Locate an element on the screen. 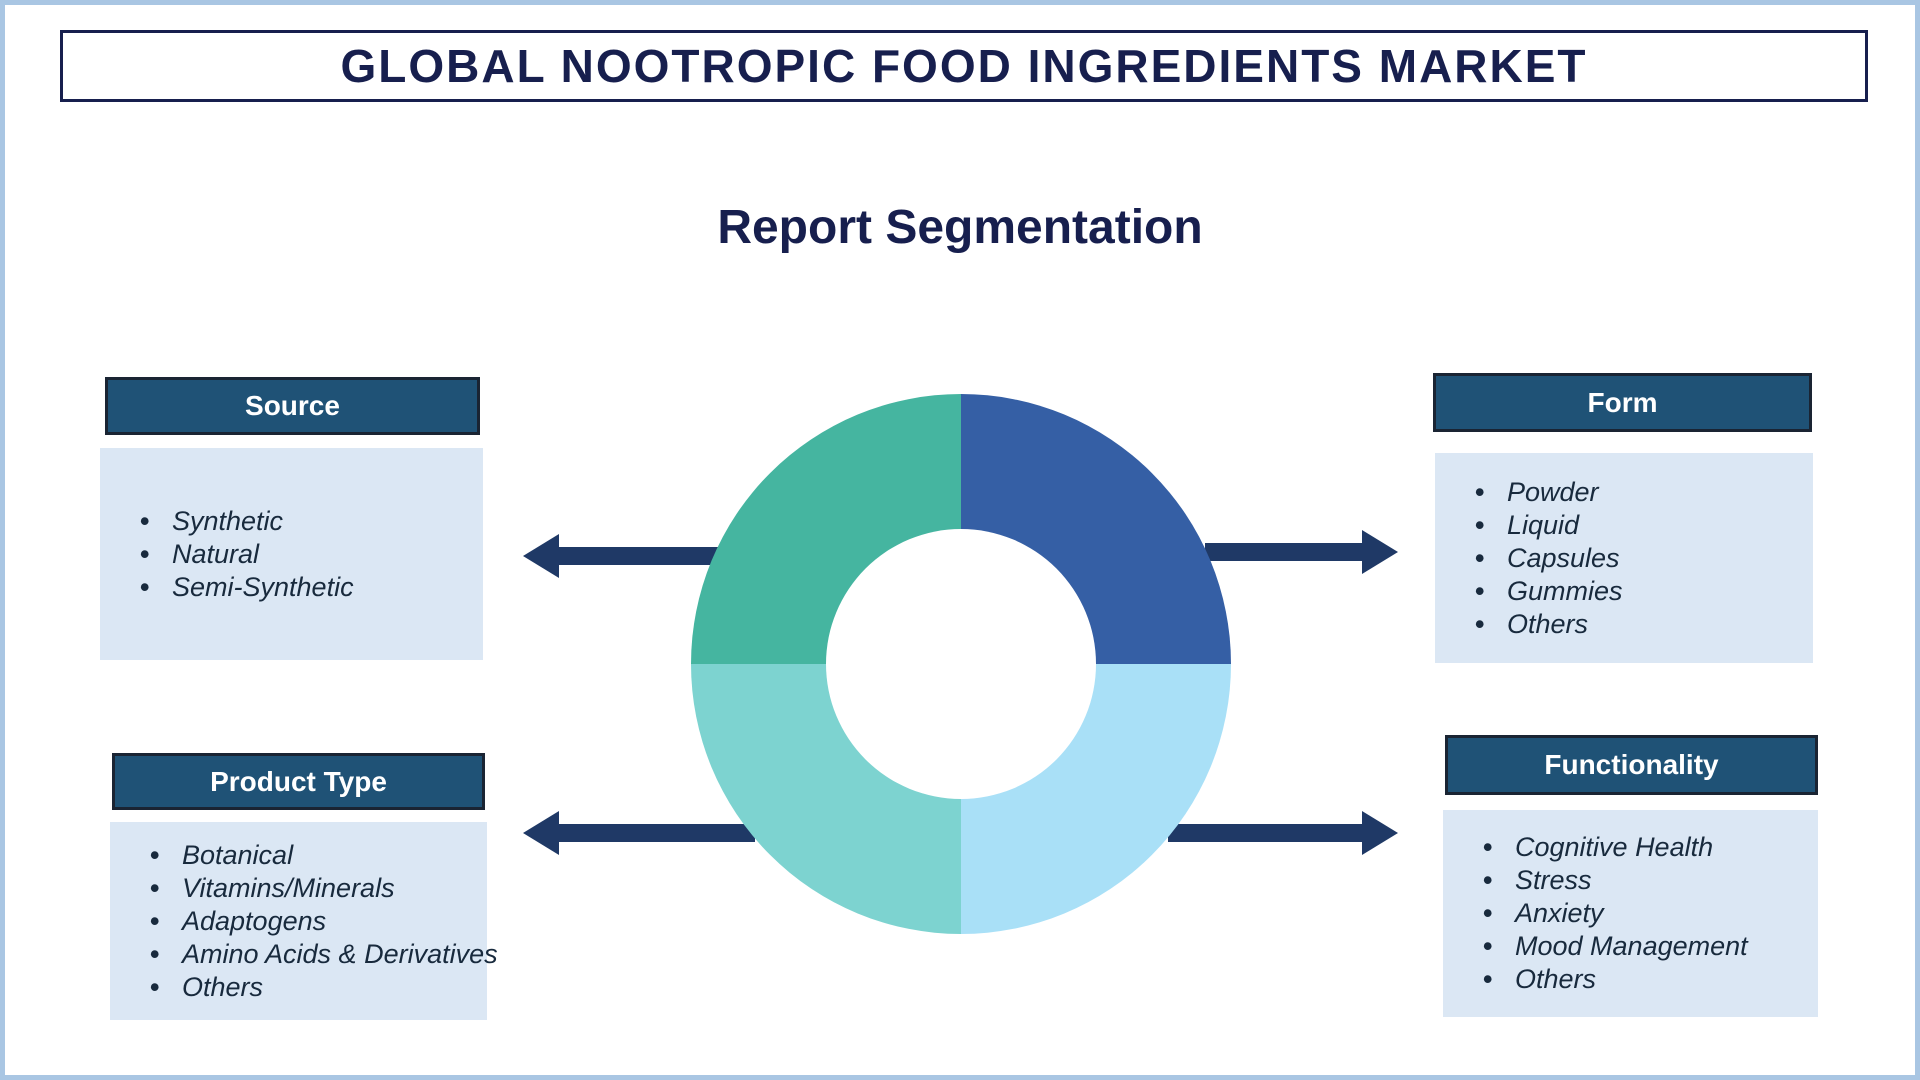 The height and width of the screenshot is (1080, 1920). form-panel: Powder Liquid Capsules Gummies Others is located at coordinates (1624, 558).